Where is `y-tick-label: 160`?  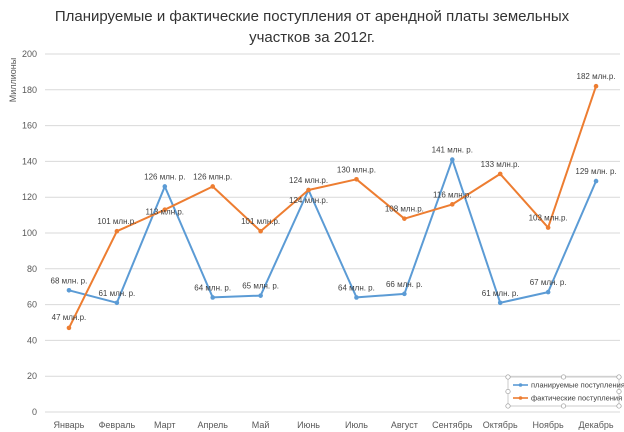 y-tick-label: 160 is located at coordinates (29, 126).